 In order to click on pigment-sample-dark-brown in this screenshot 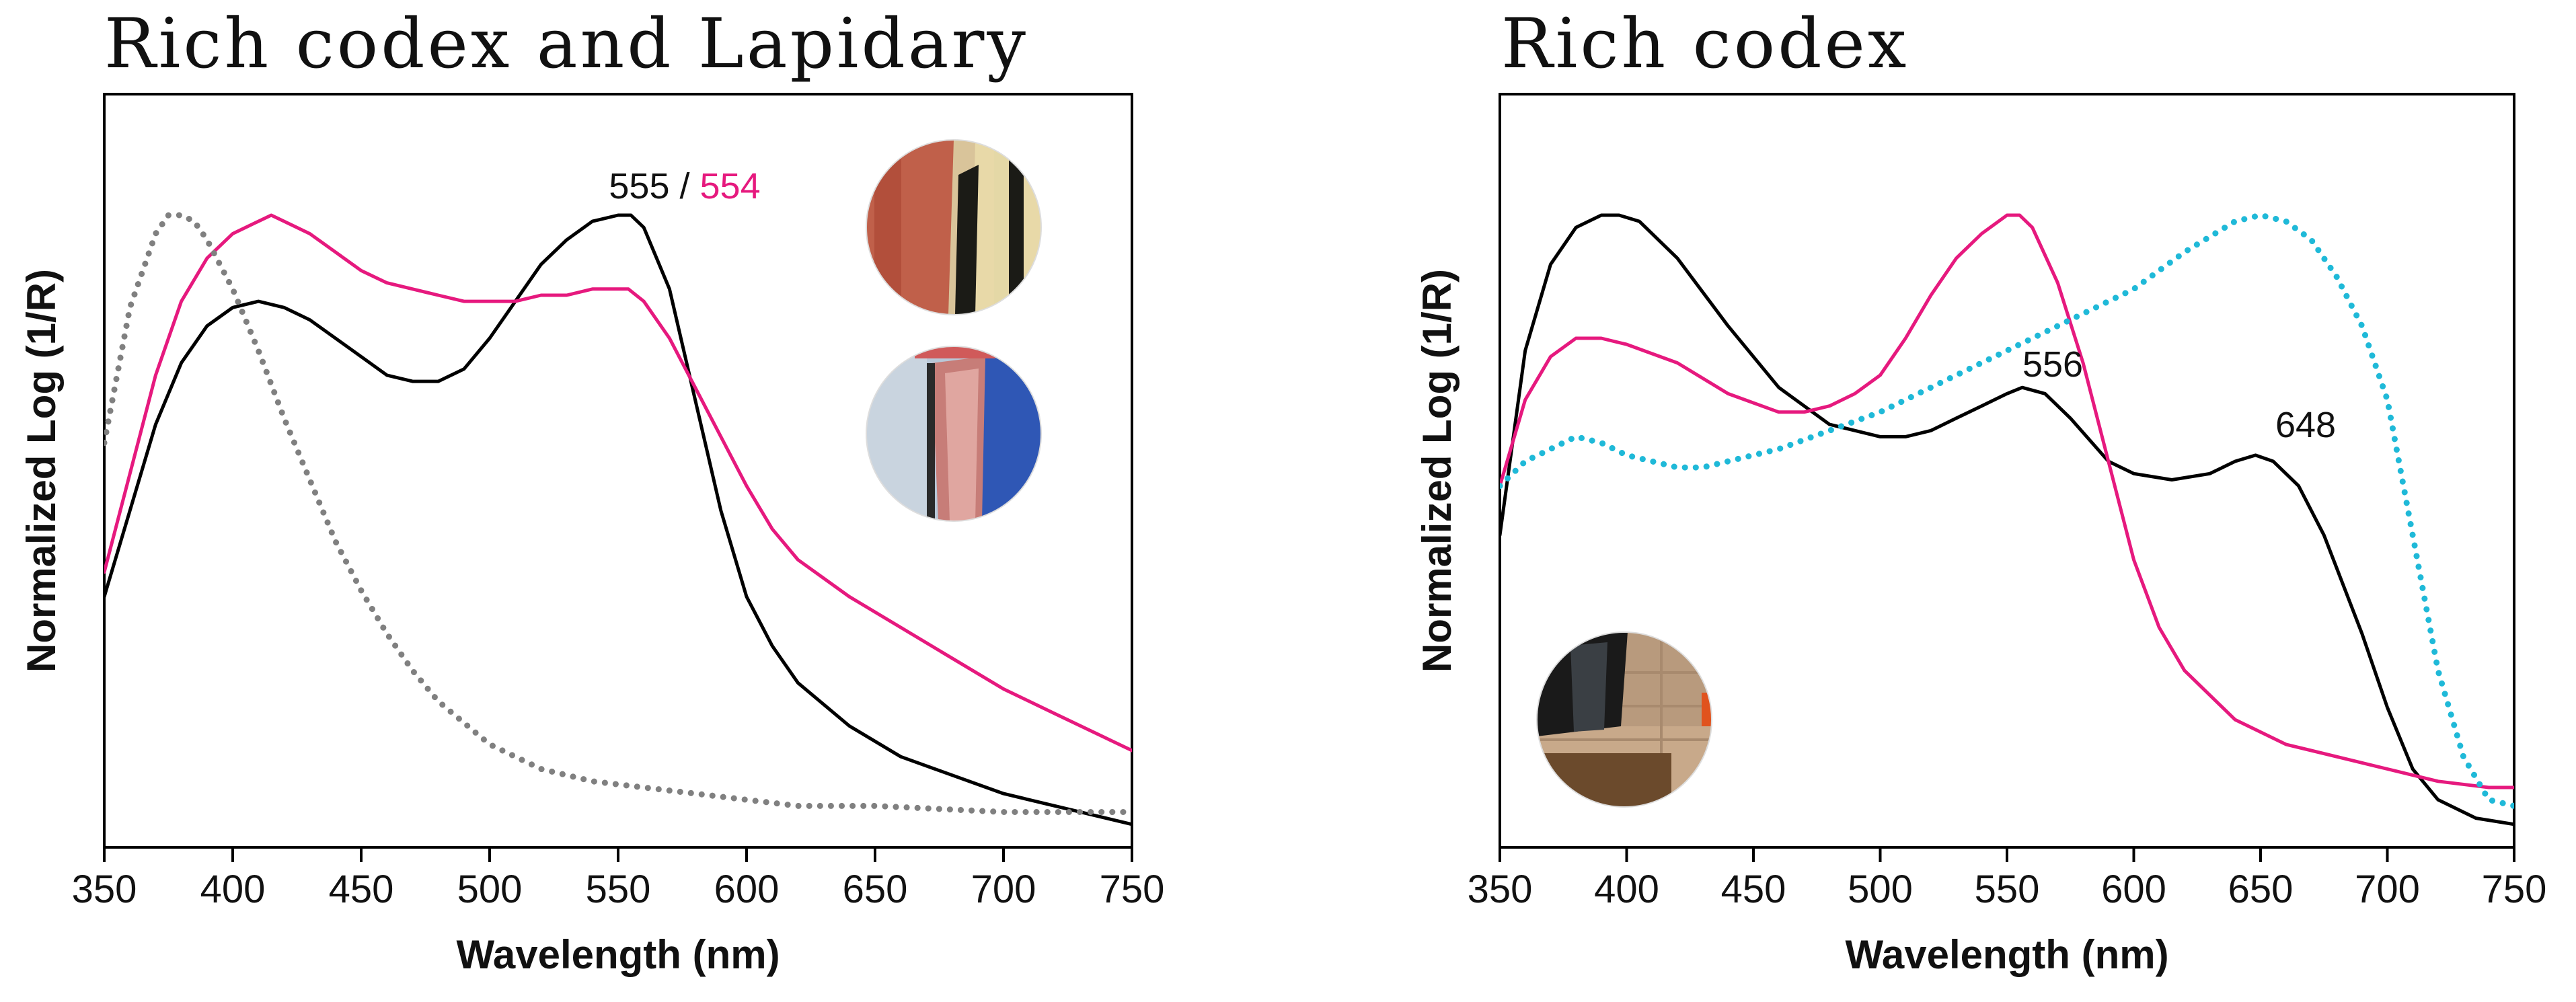, I will do `click(1624, 719)`.